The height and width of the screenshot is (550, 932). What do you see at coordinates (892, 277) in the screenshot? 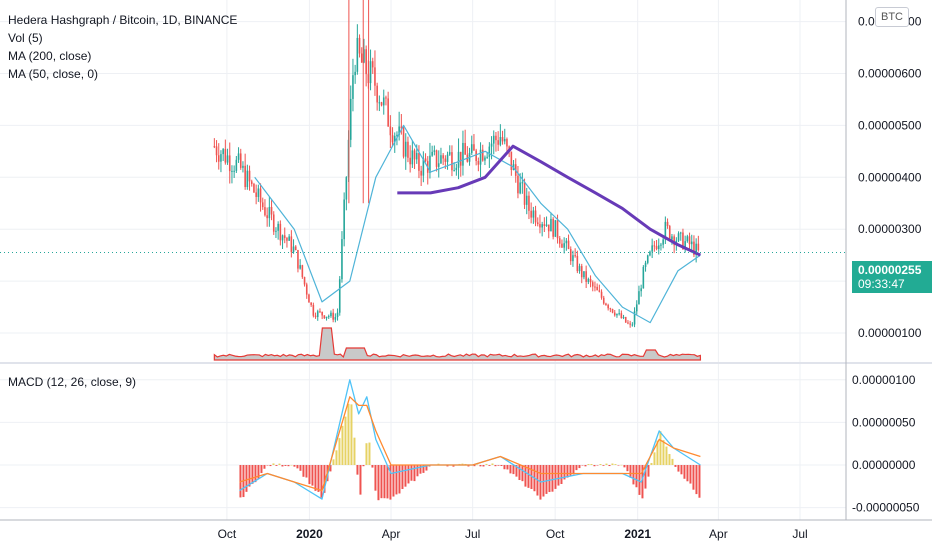
I see `last-price-label: 0.00000255 09:33:47` at bounding box center [892, 277].